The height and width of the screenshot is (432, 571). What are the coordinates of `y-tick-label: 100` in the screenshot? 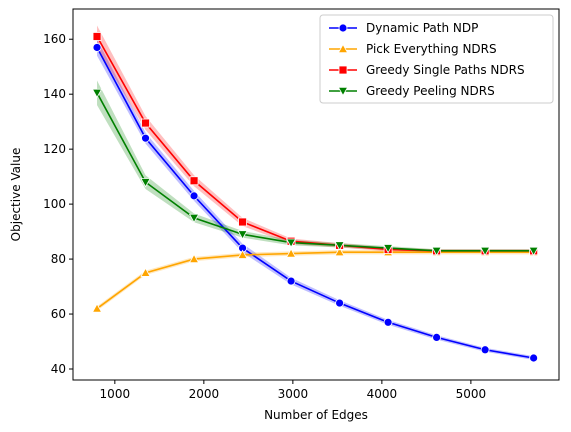 It's located at (54, 204).